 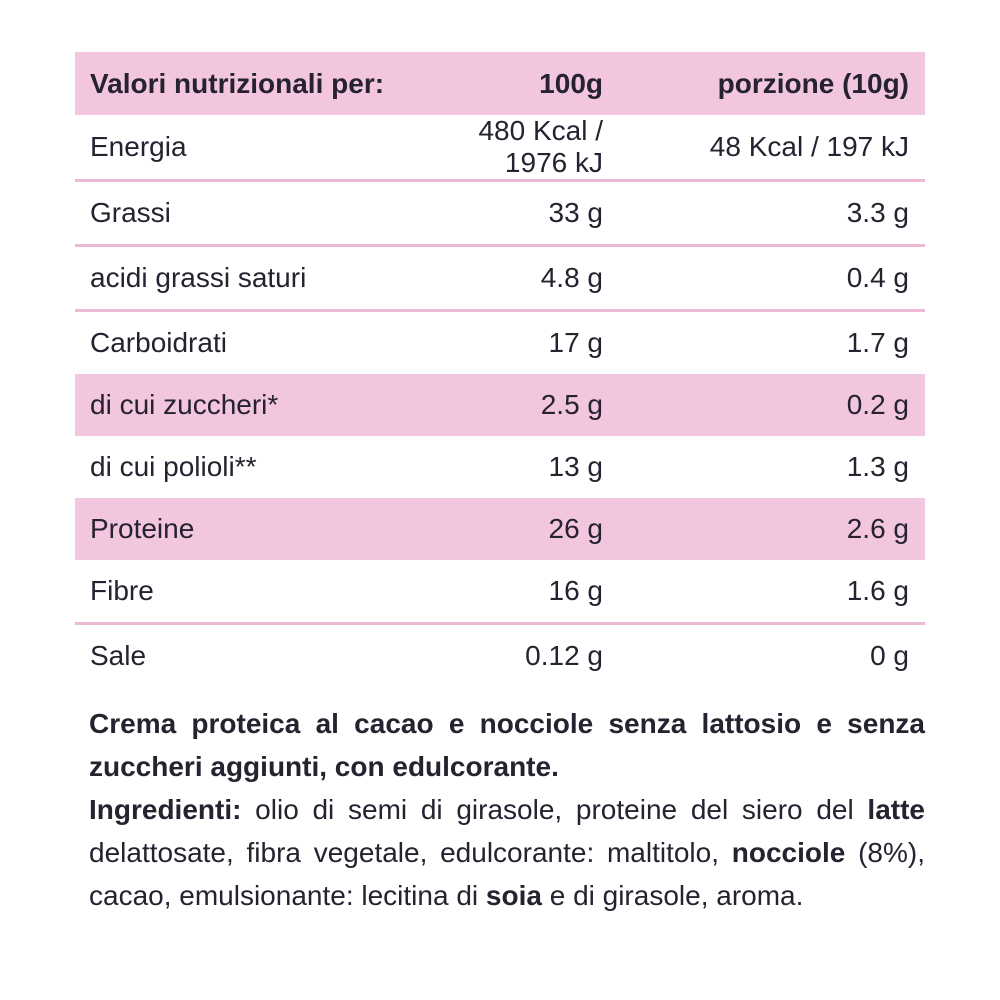 What do you see at coordinates (245, 277) in the screenshot?
I see `row-label: acidi grassi saturi` at bounding box center [245, 277].